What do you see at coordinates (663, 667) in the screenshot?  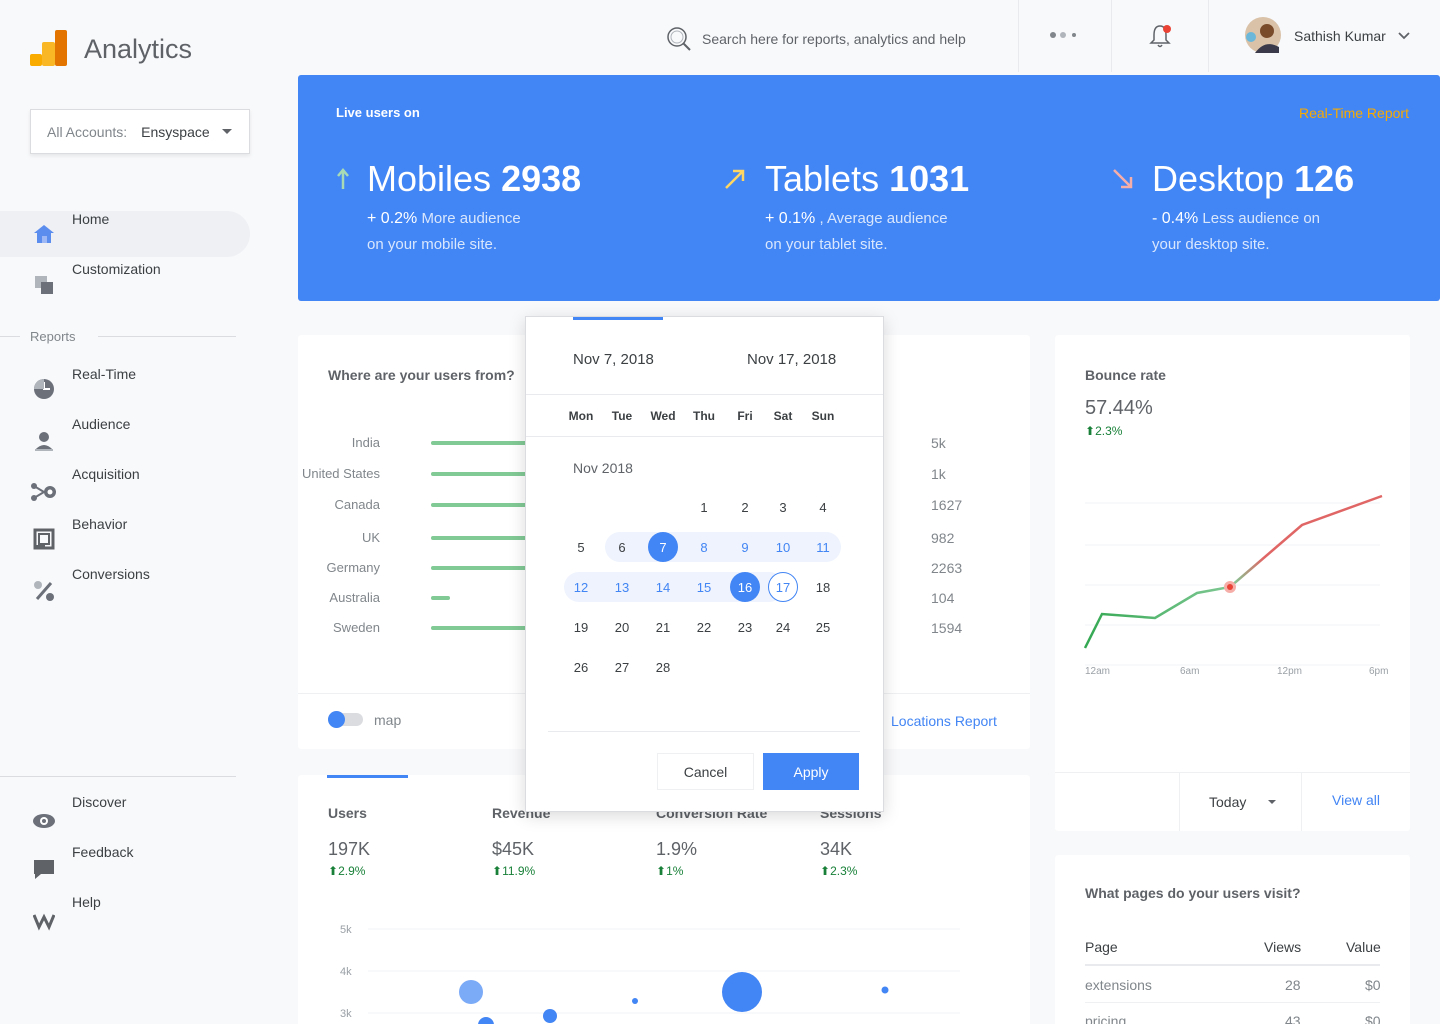 I see `calendar-day: 28` at bounding box center [663, 667].